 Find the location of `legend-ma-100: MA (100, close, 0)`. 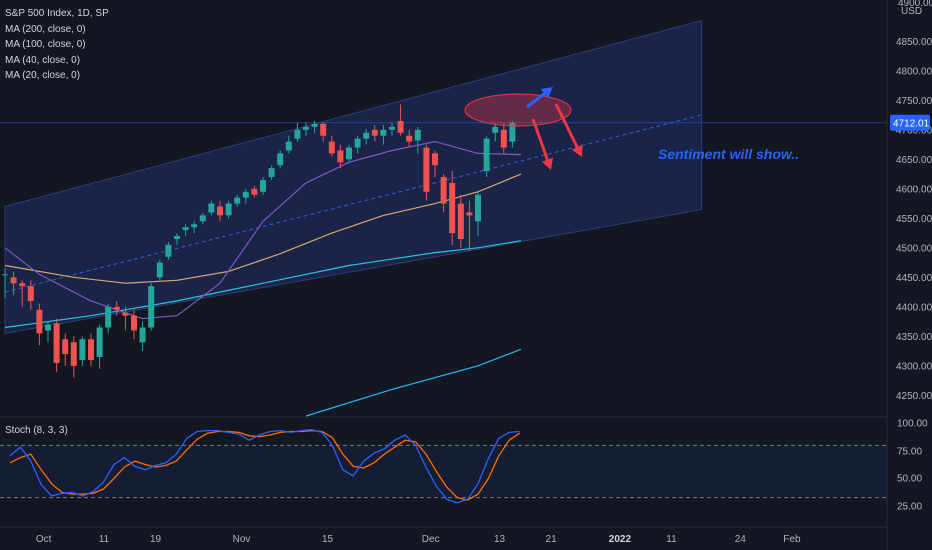

legend-ma-100: MA (100, close, 0) is located at coordinates (45, 44).